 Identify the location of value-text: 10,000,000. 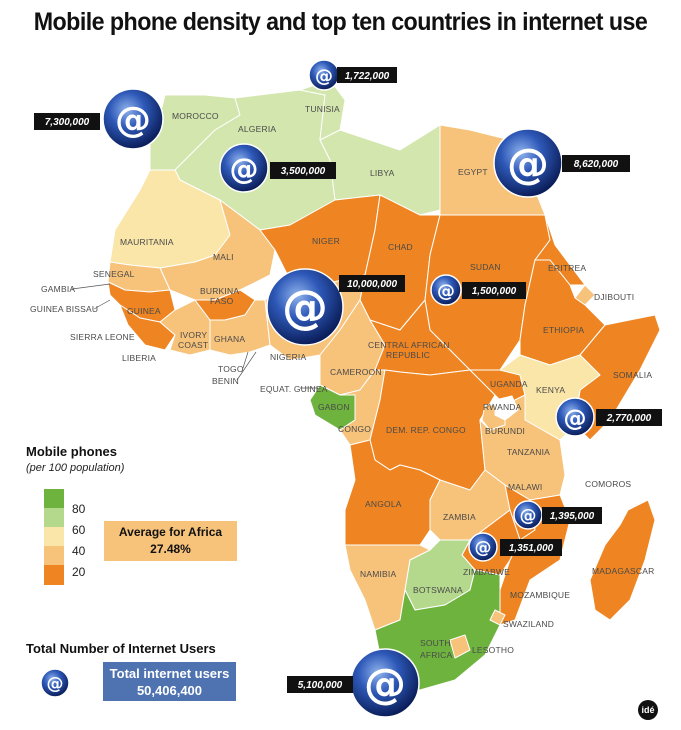
(372, 284).